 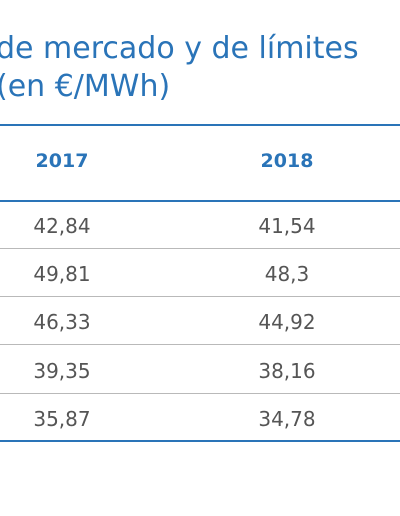 What do you see at coordinates (62, 322) in the screenshot?
I see `table-cell-r3-2017: 46,33` at bounding box center [62, 322].